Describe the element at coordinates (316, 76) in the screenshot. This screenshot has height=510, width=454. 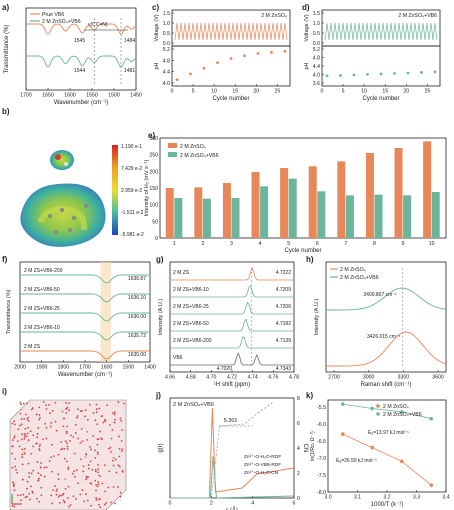
I see `ph-tick-label: 4.0` at that location.